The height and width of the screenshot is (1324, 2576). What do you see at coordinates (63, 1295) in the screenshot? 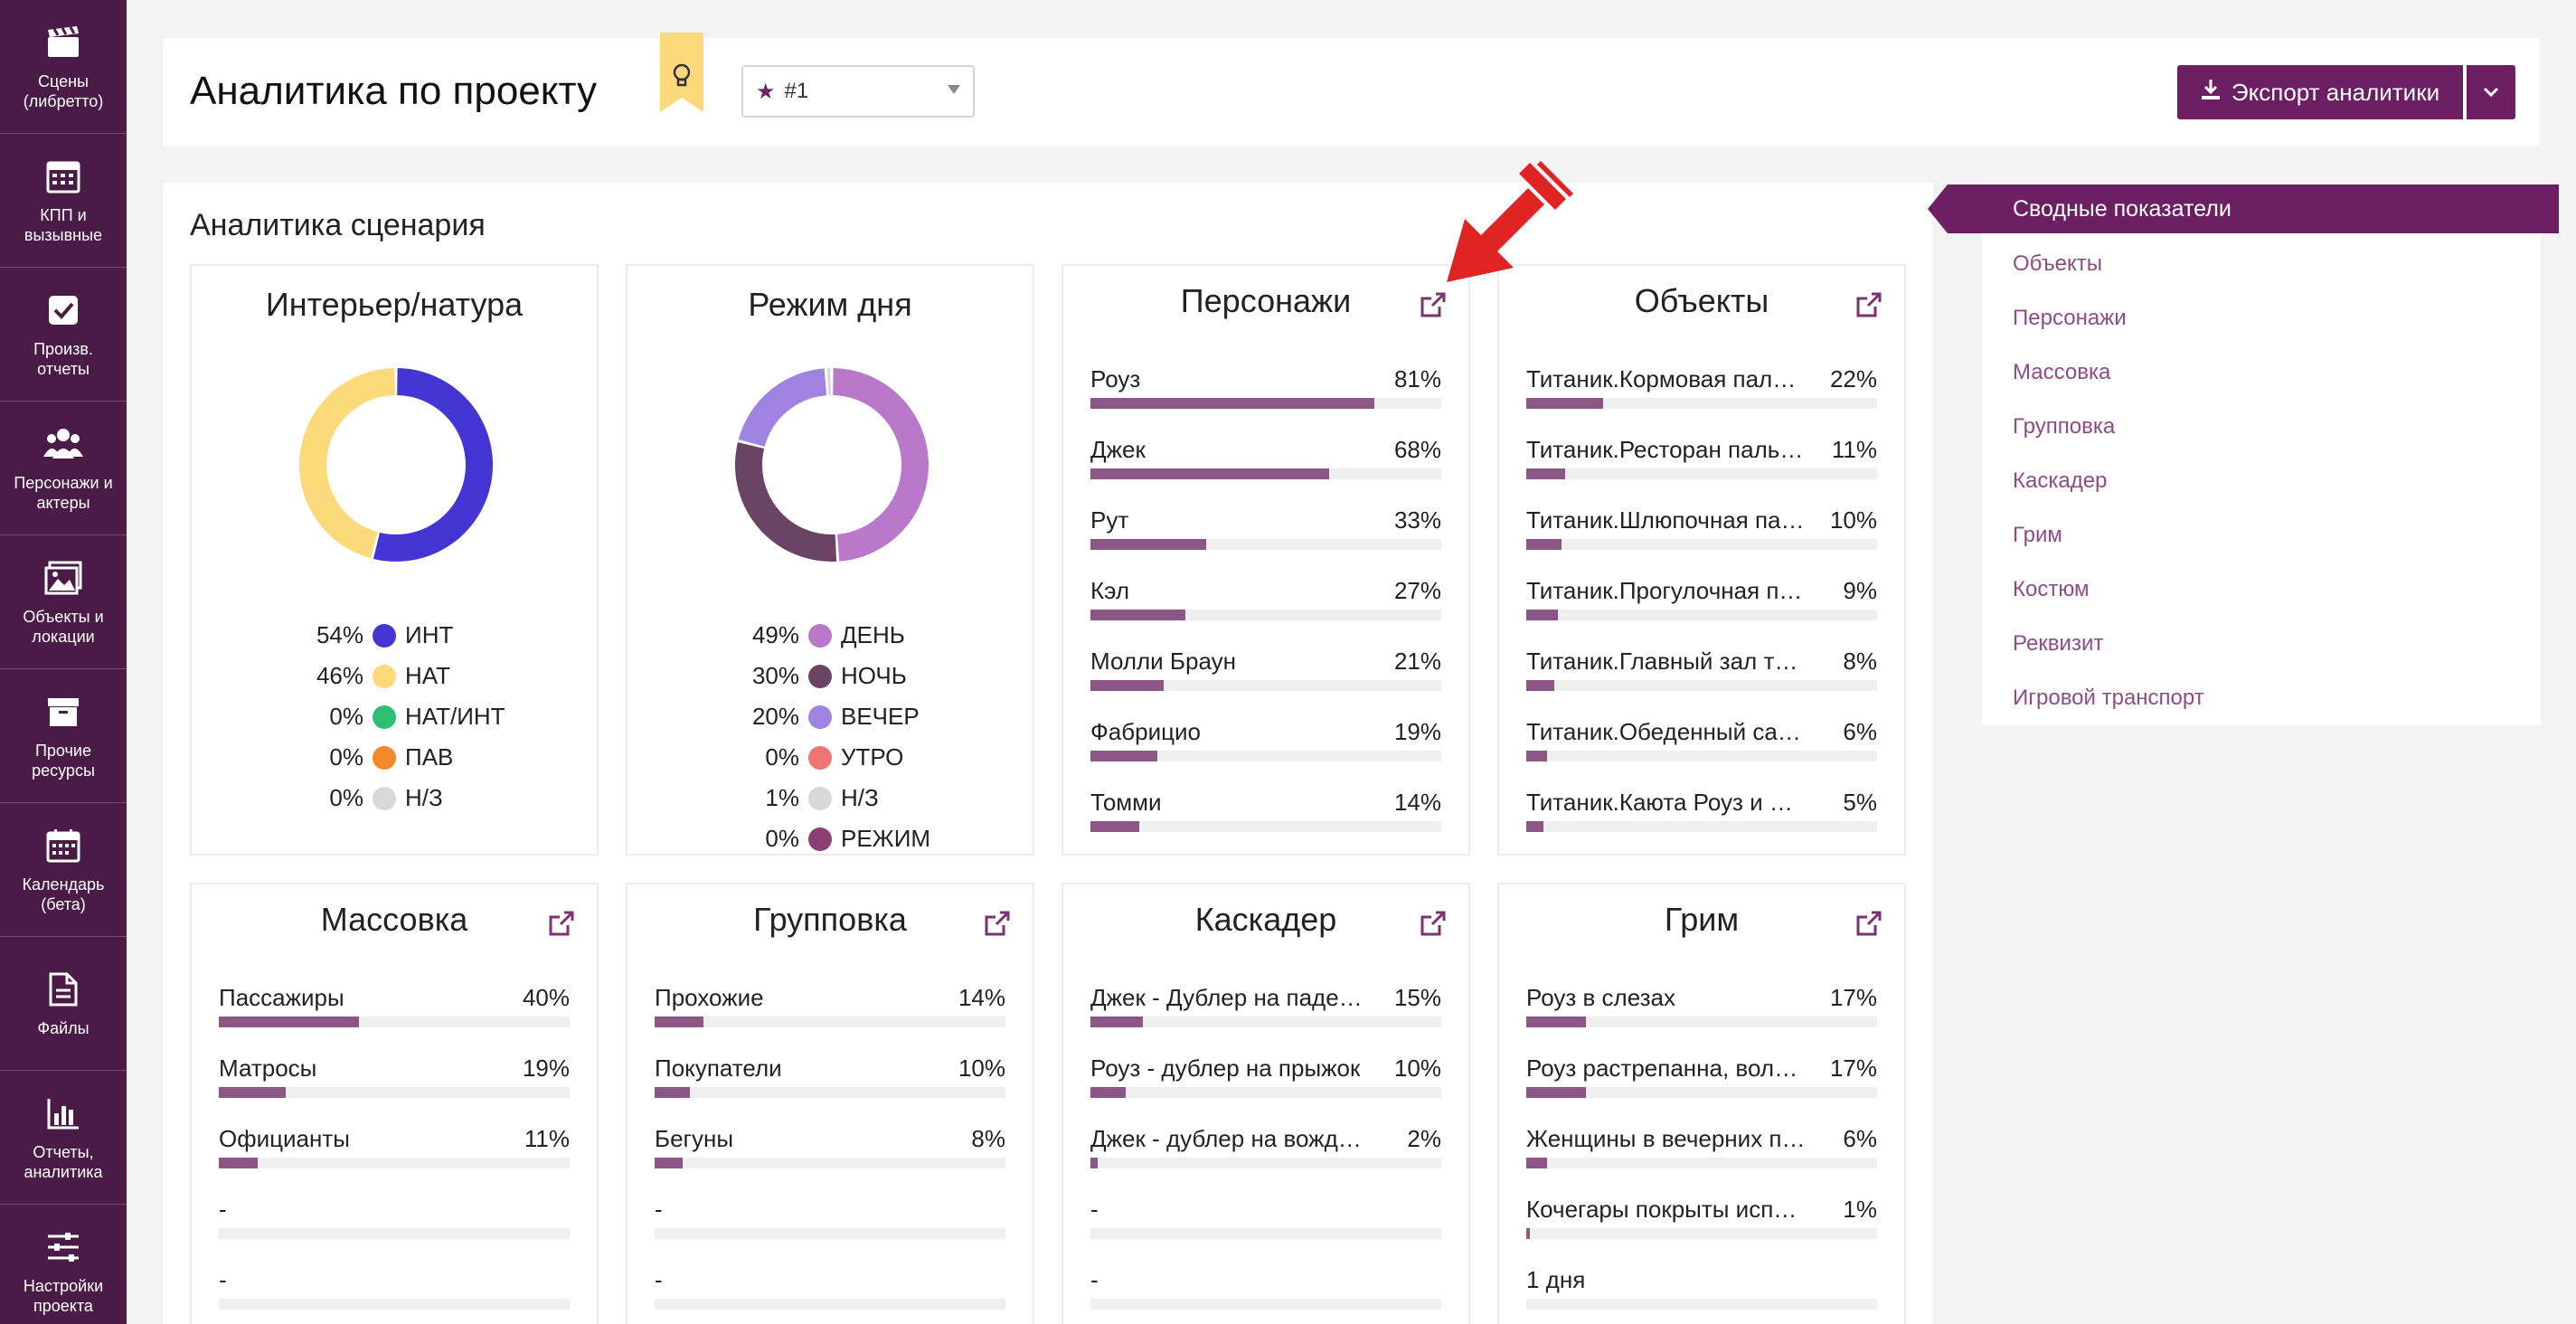
I see `nav-label: Настройки проекта` at bounding box center [63, 1295].